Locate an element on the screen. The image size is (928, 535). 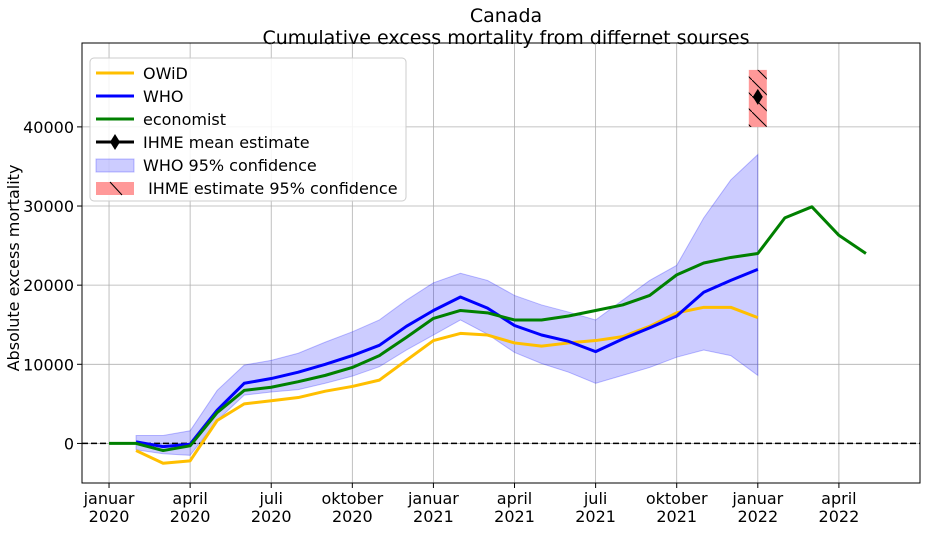
y-axis-label: Absolute excess mortality is located at coordinates (13, 268).